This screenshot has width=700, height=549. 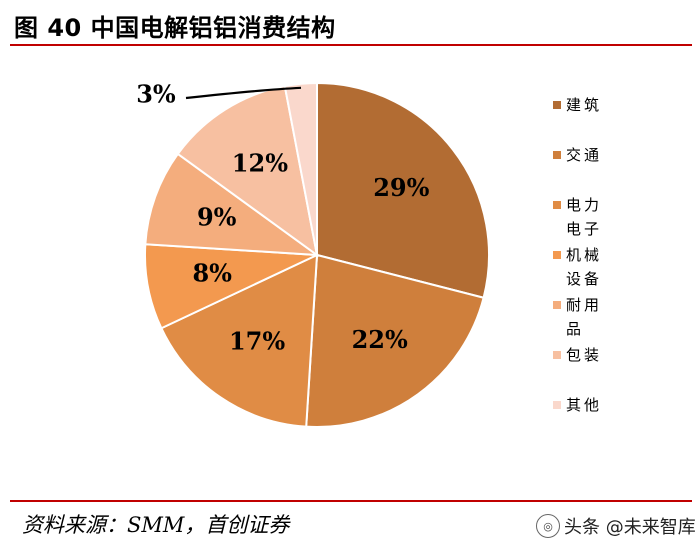 I want to click on slice-label: 22%, so click(x=380, y=339).